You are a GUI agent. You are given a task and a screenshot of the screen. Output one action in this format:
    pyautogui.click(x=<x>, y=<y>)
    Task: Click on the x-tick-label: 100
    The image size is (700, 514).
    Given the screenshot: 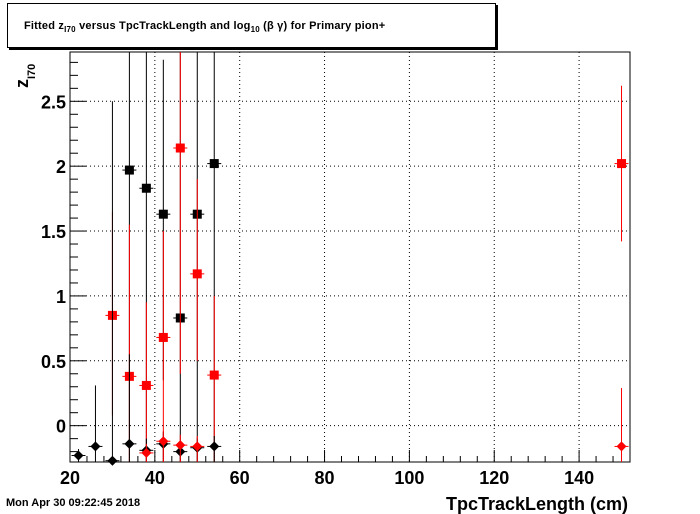 What is the action you would take?
    pyautogui.click(x=409, y=478)
    